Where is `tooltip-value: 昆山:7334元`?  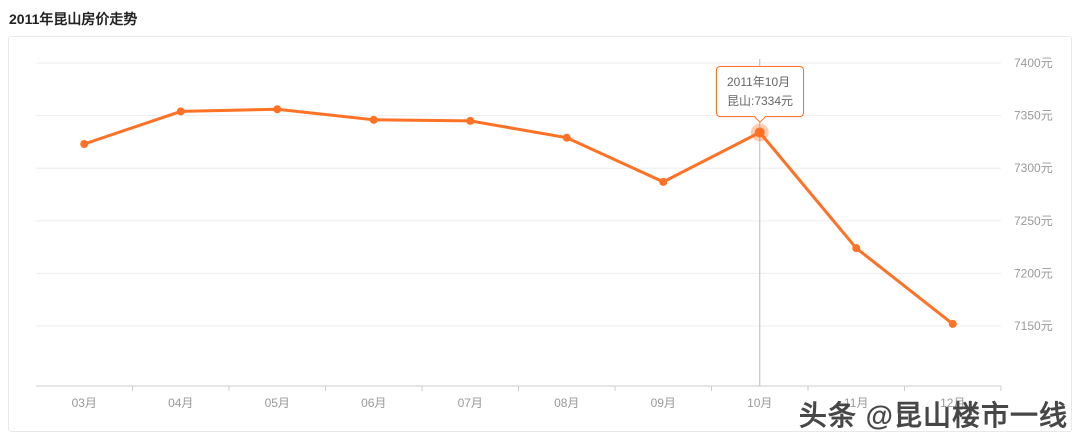
tooltip-value: 昆山:7334元 is located at coordinates (760, 100).